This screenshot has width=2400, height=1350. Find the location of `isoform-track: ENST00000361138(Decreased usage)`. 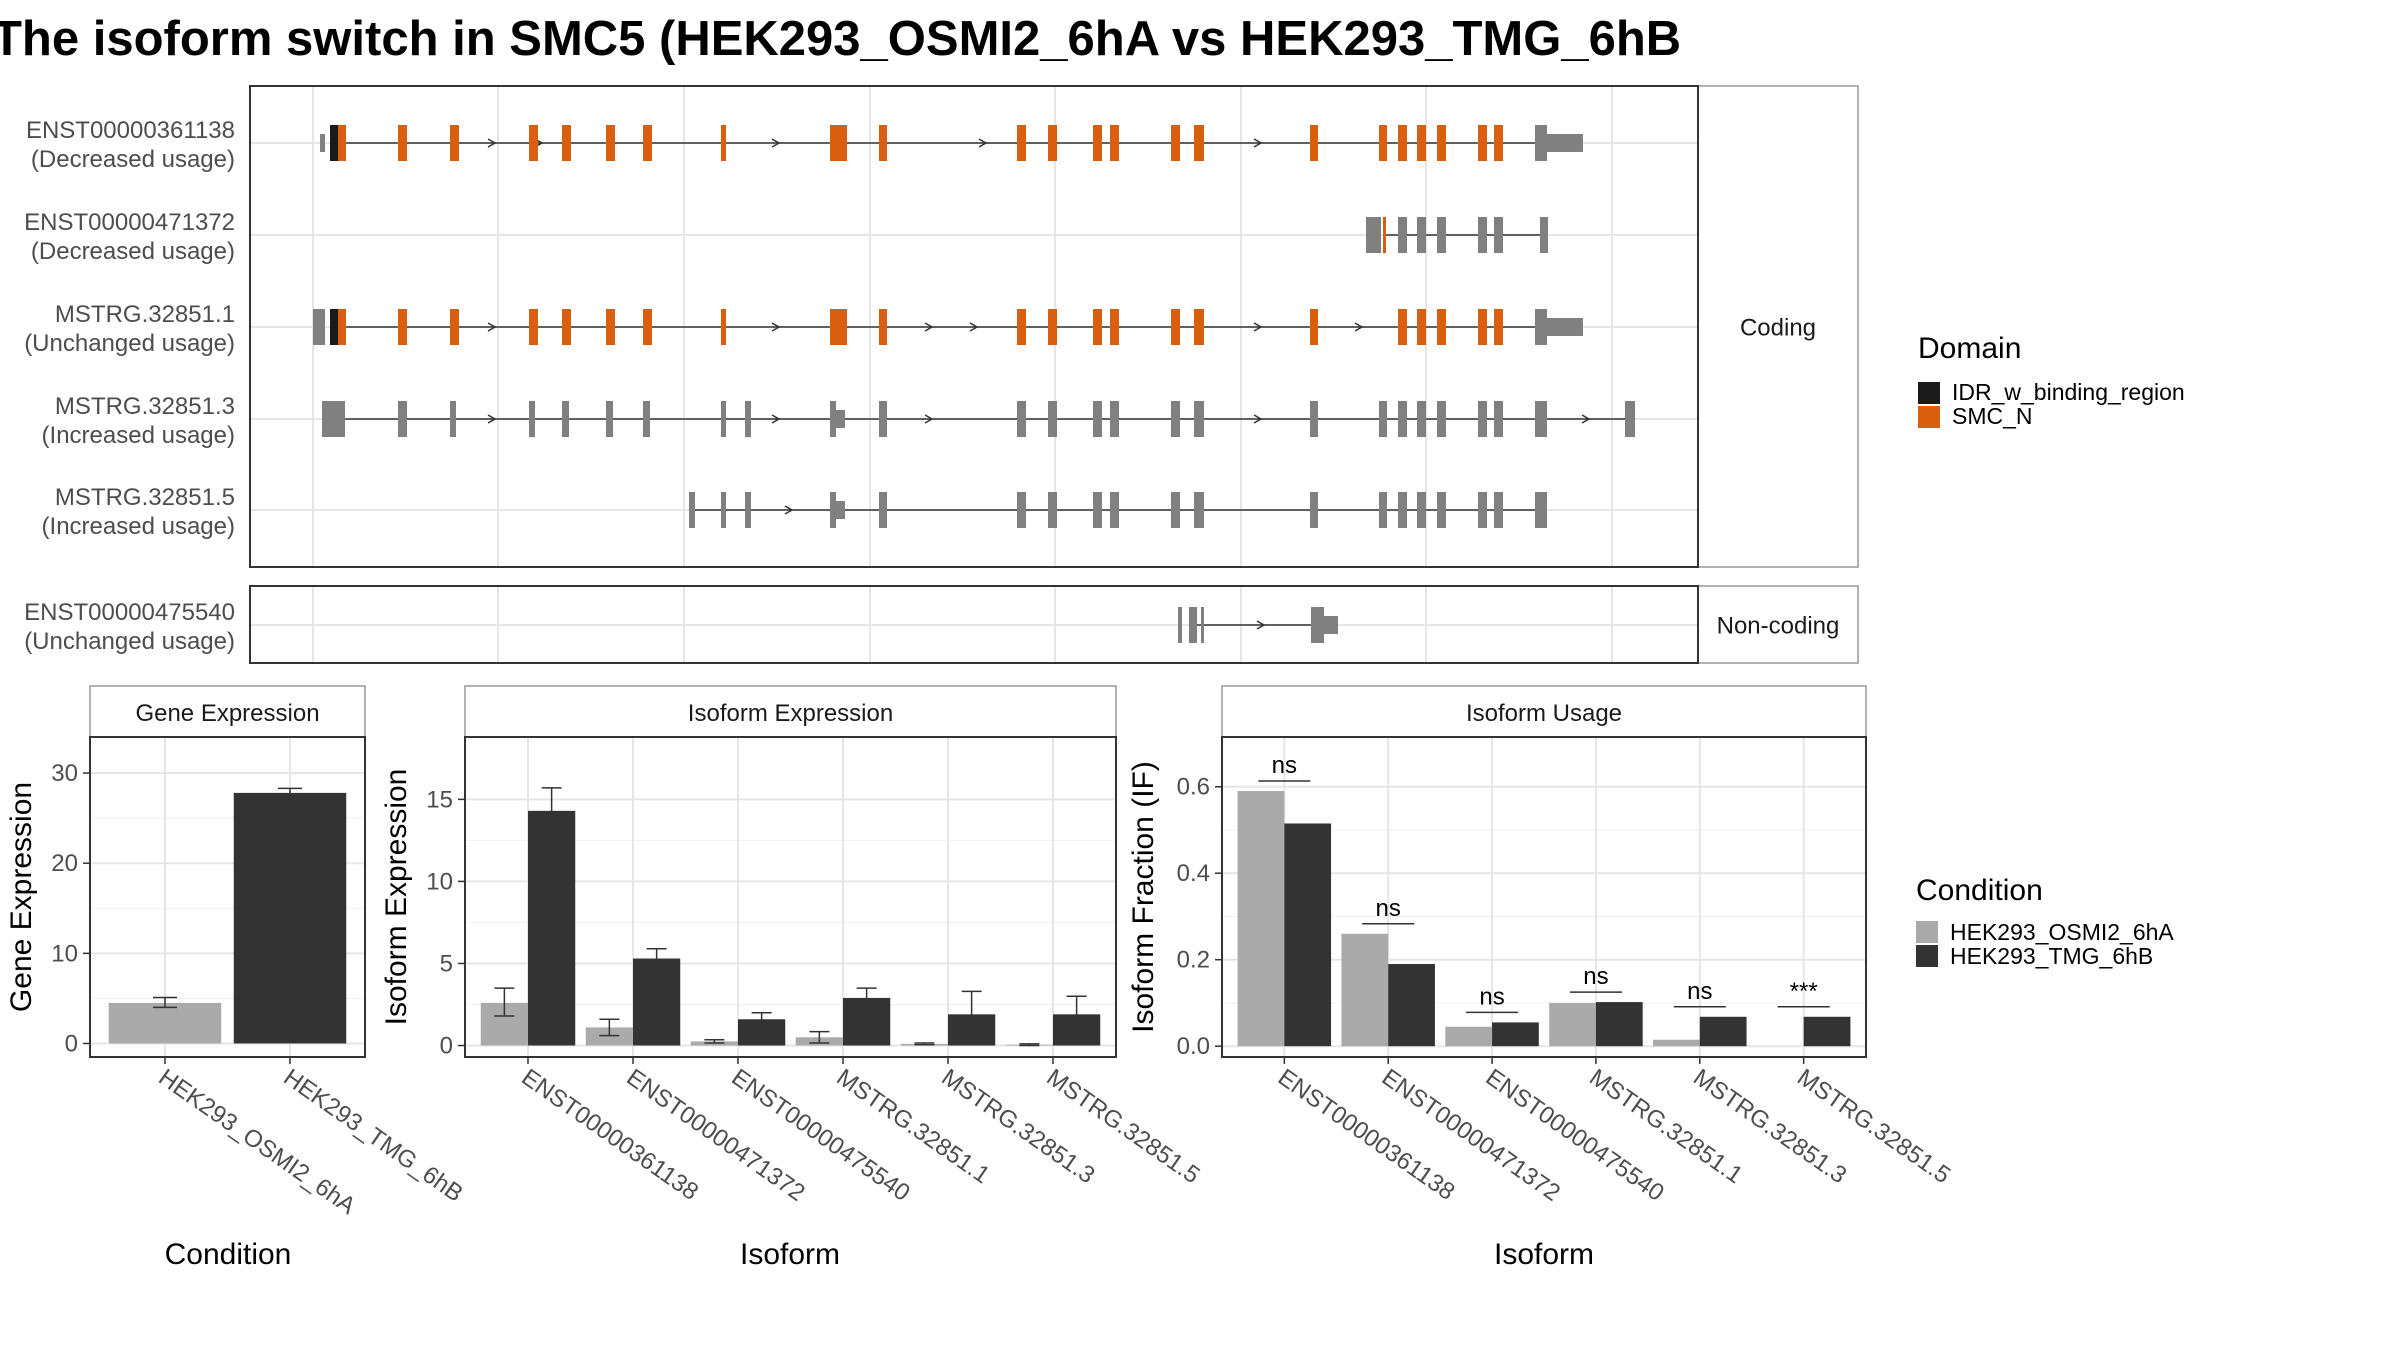

isoform-track: ENST00000361138(Decreased usage) is located at coordinates (804, 145).